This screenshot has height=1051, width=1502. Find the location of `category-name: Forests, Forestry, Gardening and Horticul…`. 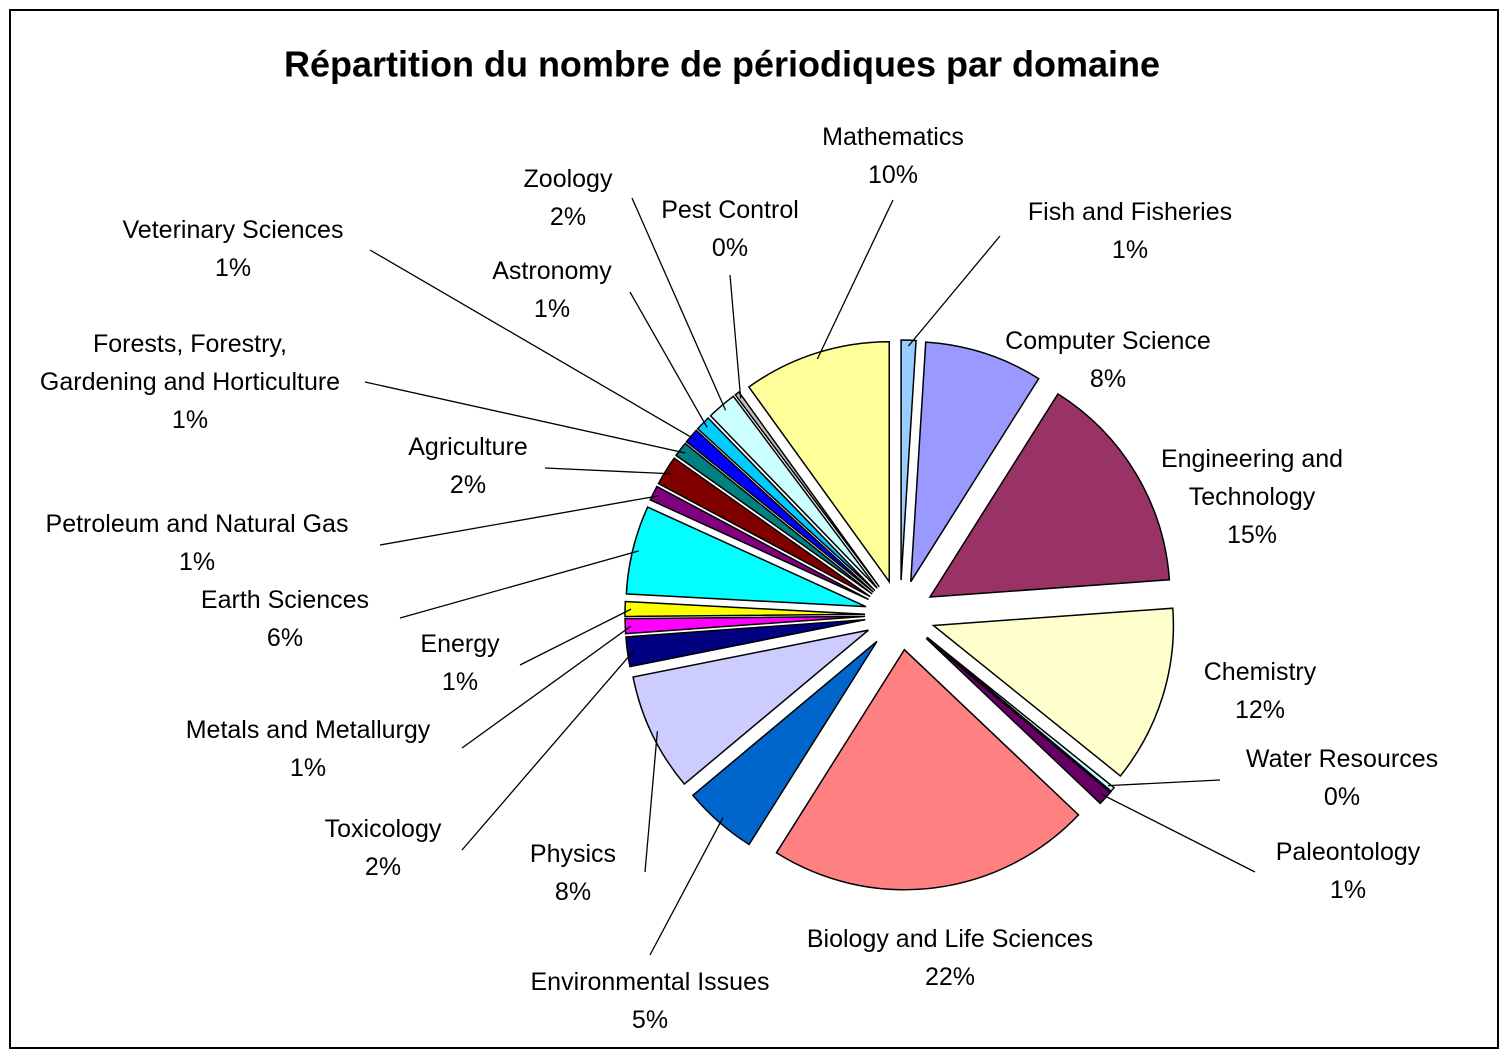

category-name: Forests, Forestry, Gardening and Horticul… is located at coordinates (190, 363).